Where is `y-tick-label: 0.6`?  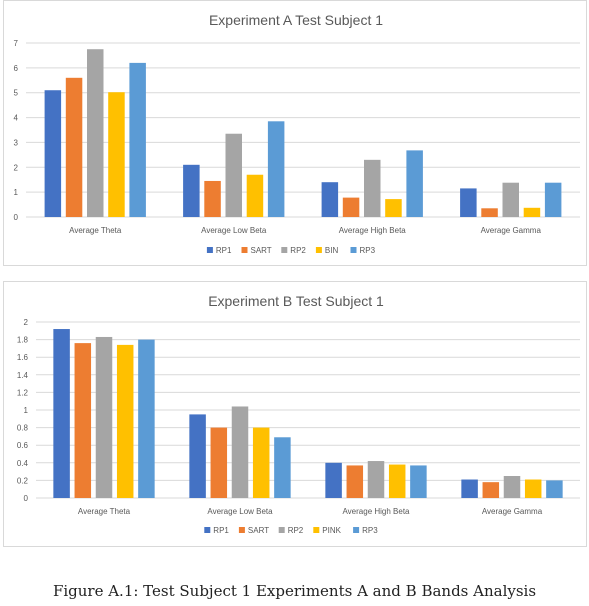
y-tick-label: 0.6 is located at coordinates (23, 445).